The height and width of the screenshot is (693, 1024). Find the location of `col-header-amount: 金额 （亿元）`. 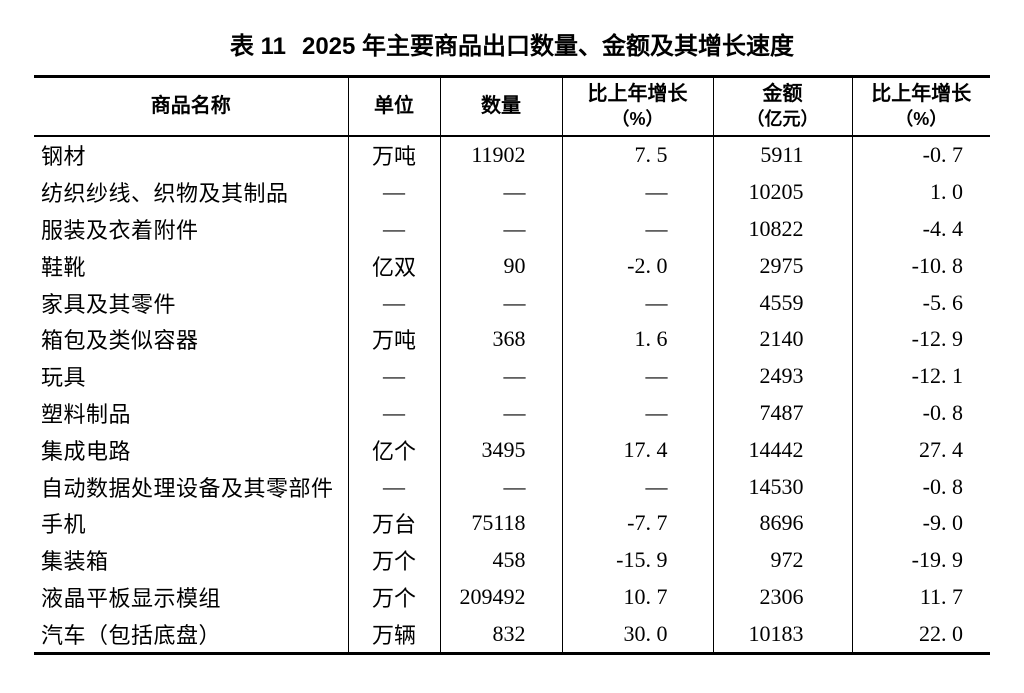

col-header-amount: 金额 （亿元） is located at coordinates (782, 106).